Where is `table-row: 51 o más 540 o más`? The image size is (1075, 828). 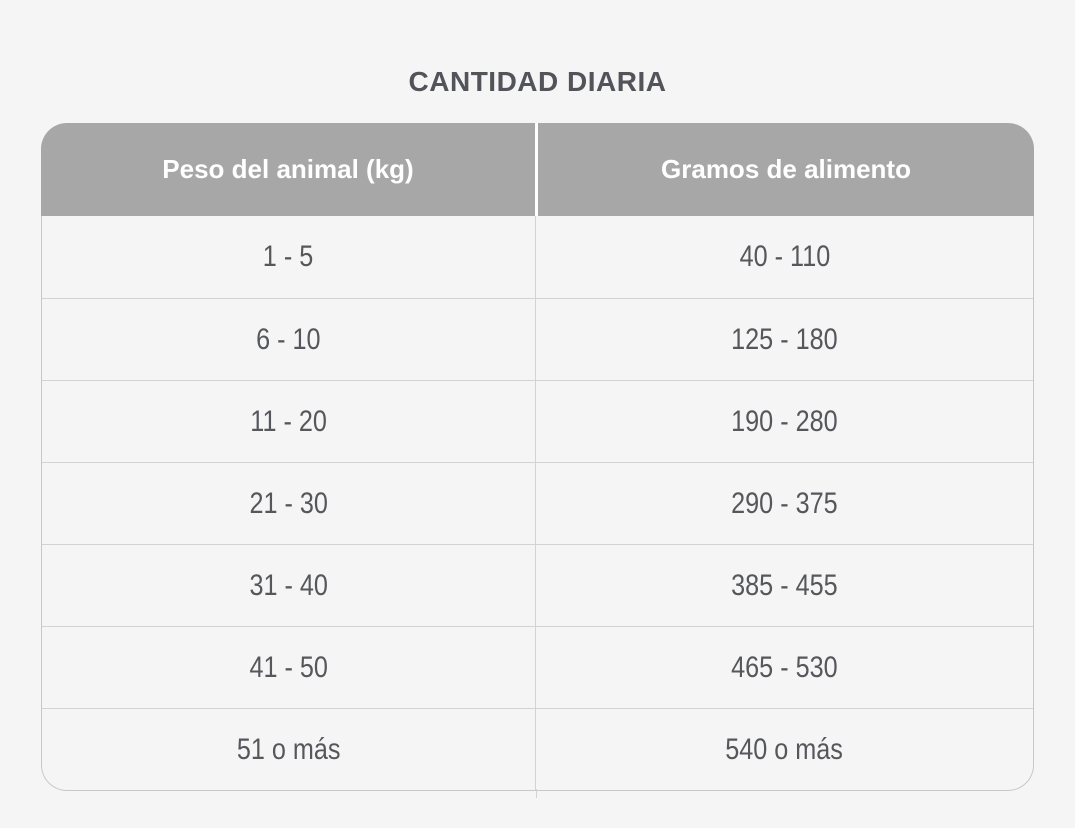 table-row: 51 o más 540 o más is located at coordinates (537, 749).